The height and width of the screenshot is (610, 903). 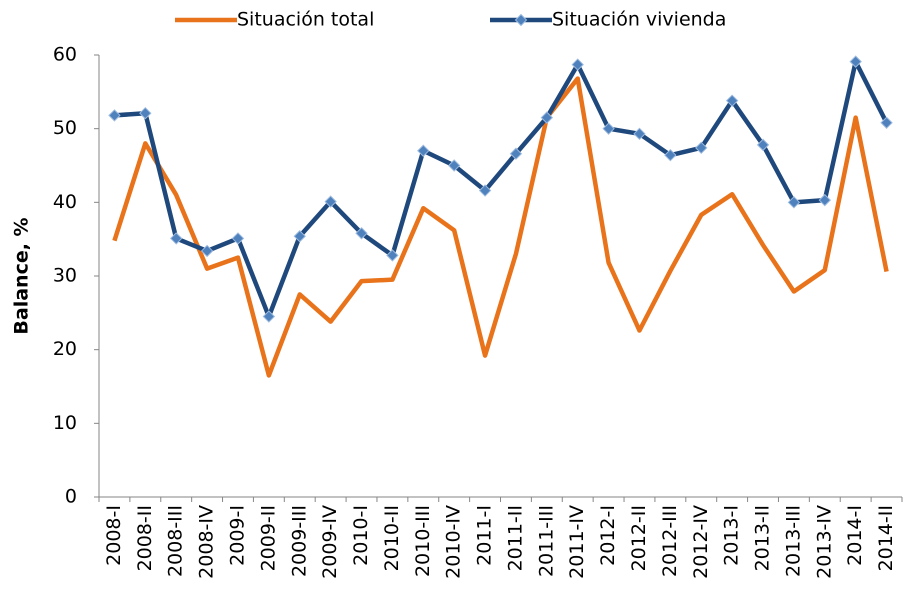 What do you see at coordinates (701, 542) in the screenshot?
I see `x-tick-label: 2012-IV` at bounding box center [701, 542].